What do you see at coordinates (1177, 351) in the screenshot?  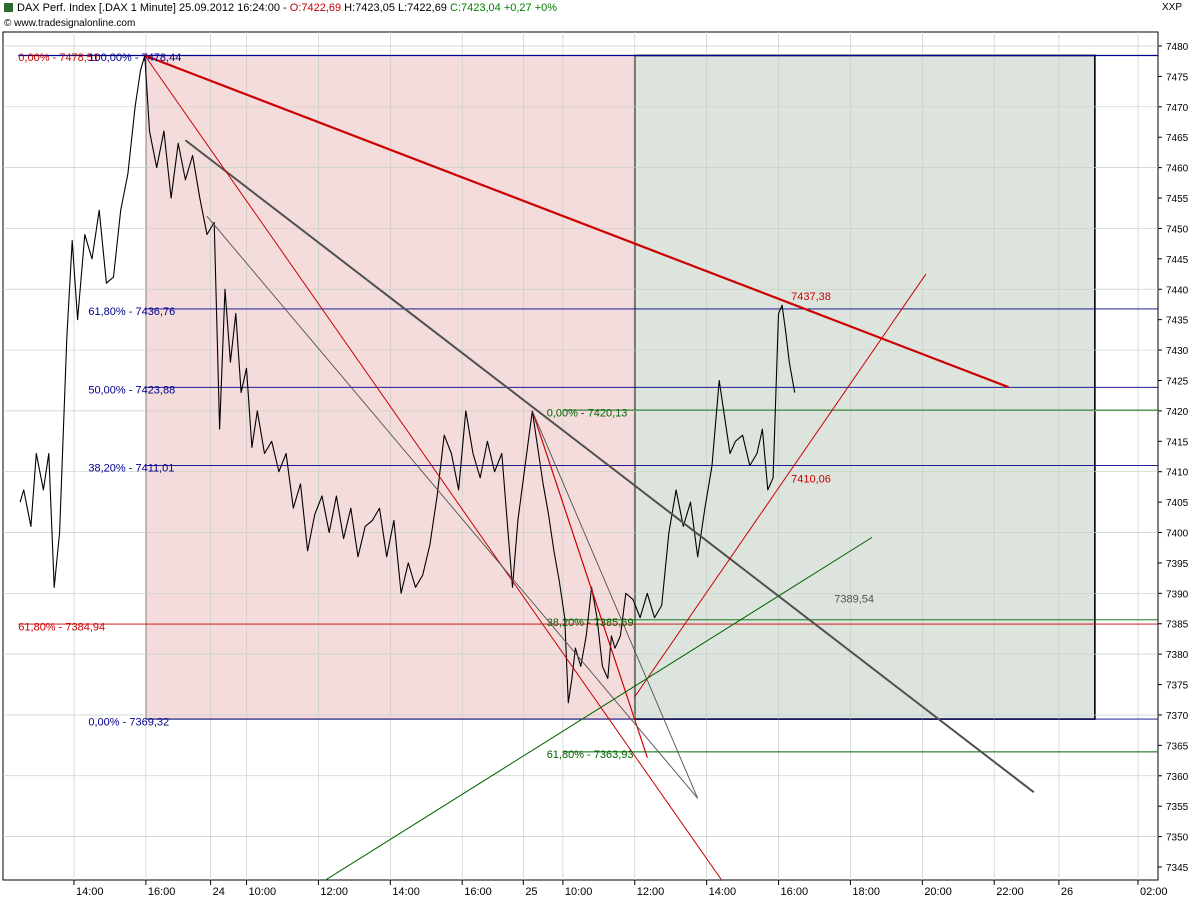 I see `y-tick-label: 7430` at bounding box center [1177, 351].